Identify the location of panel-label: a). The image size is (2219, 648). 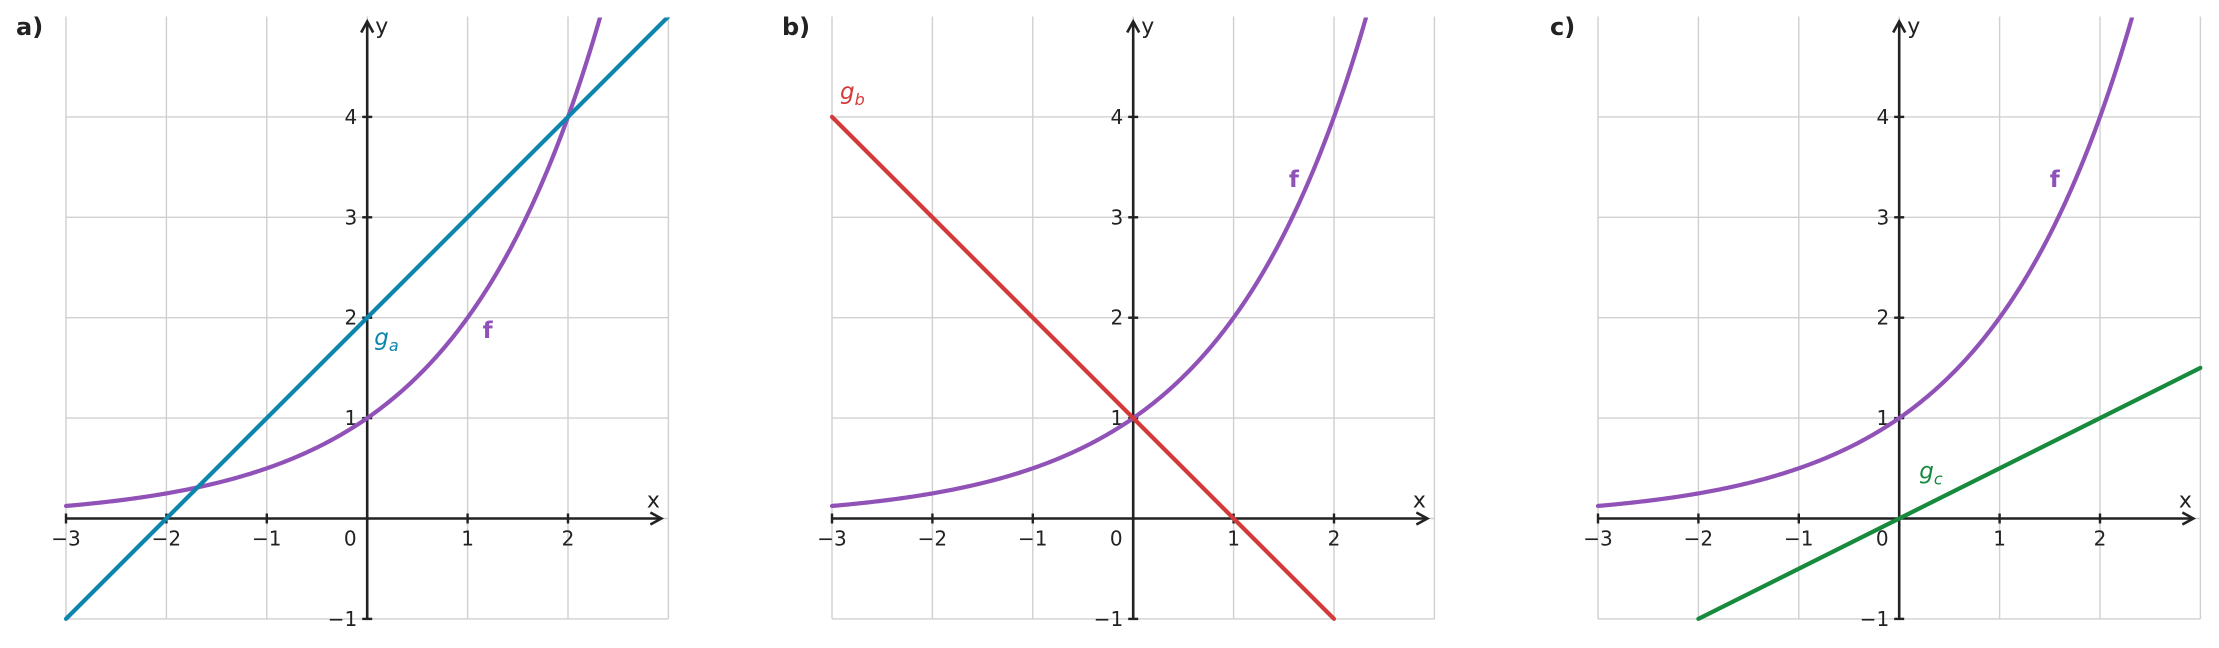
(29, 27).